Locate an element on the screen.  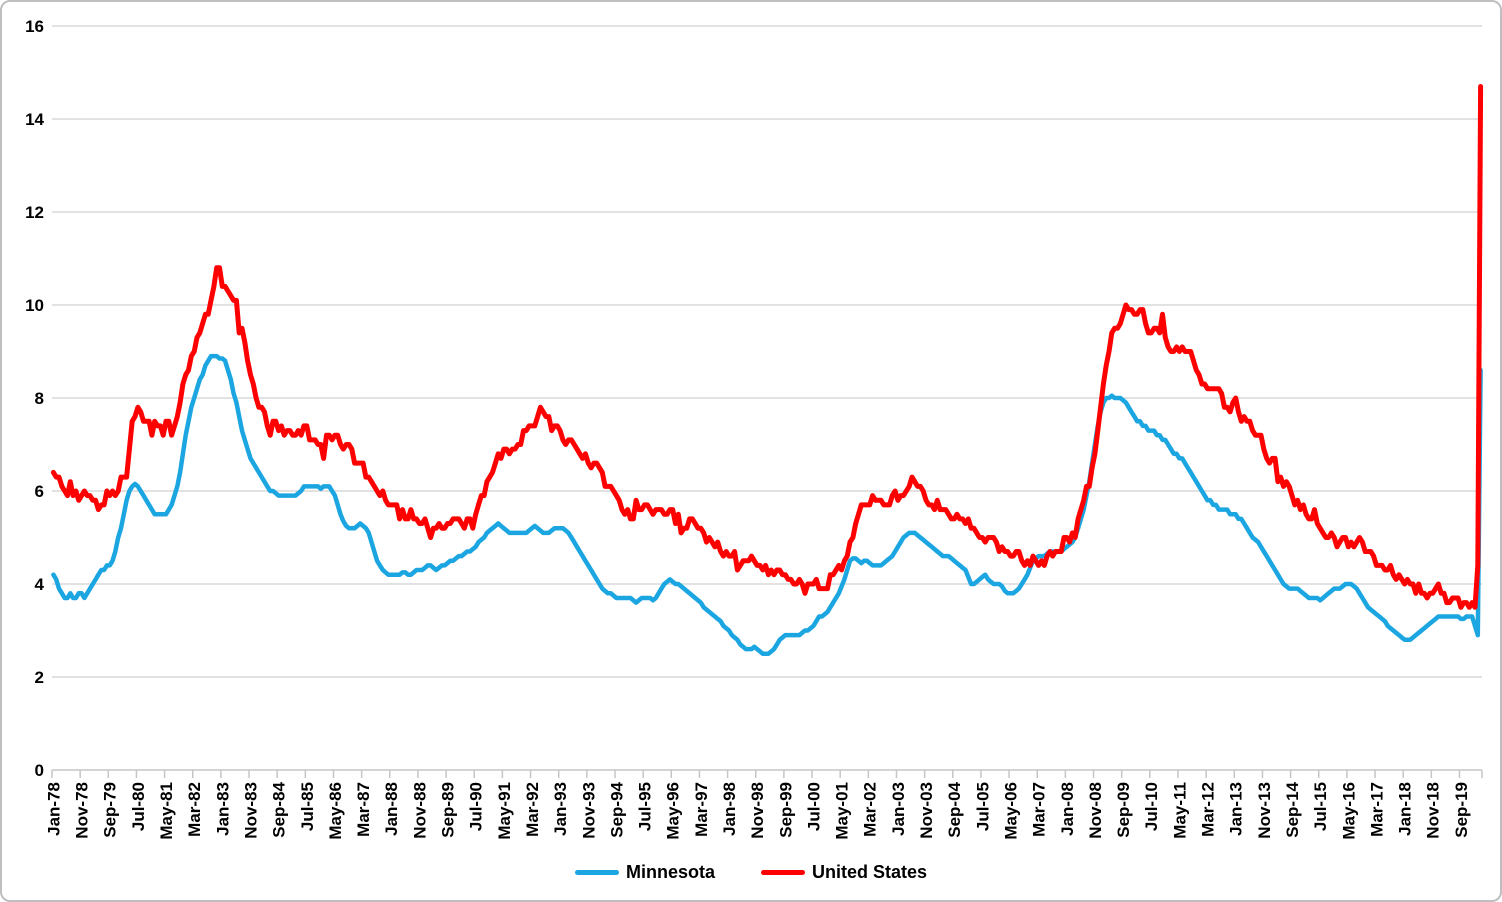
x-axis-tick-label: Jan-18 is located at coordinates (1405, 809).